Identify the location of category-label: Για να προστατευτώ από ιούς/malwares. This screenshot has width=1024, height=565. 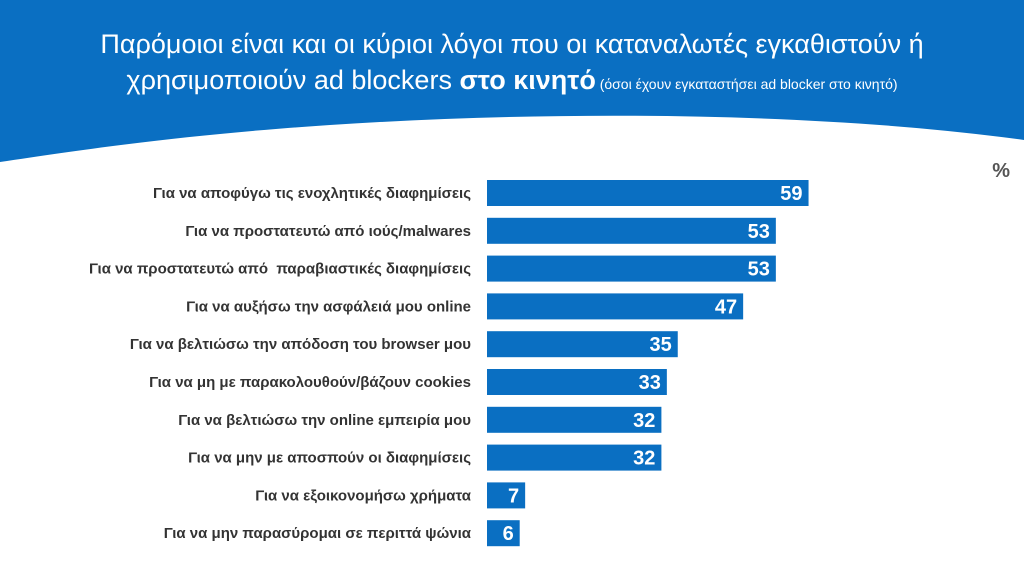
(328, 231).